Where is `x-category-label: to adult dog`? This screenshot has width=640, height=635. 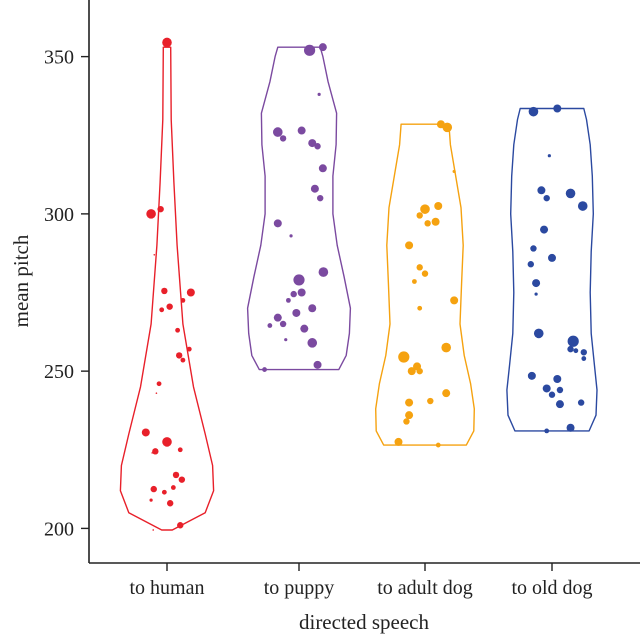 x-category-label: to adult dog is located at coordinates (425, 588).